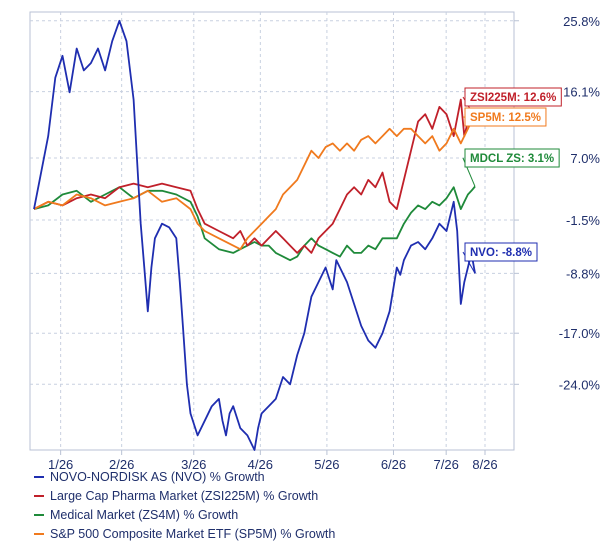 This screenshot has width=602, height=552. What do you see at coordinates (326, 464) in the screenshot?
I see `x-tick-label: 5/26` at bounding box center [326, 464].